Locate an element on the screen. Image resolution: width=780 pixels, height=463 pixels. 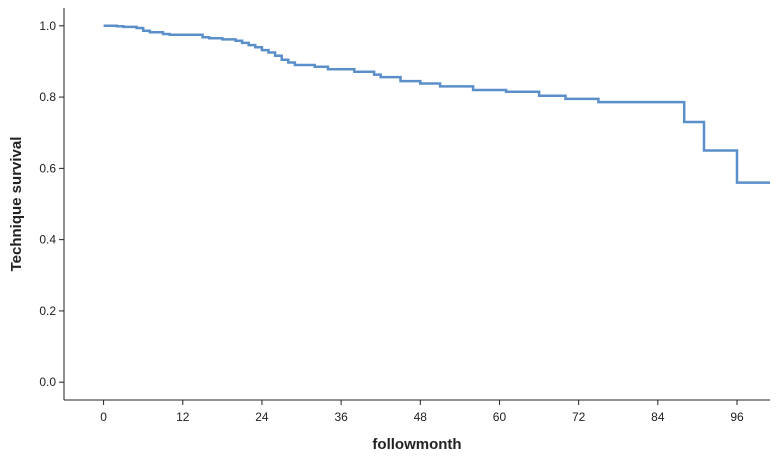
x-tick-label: 12 is located at coordinates (183, 417).